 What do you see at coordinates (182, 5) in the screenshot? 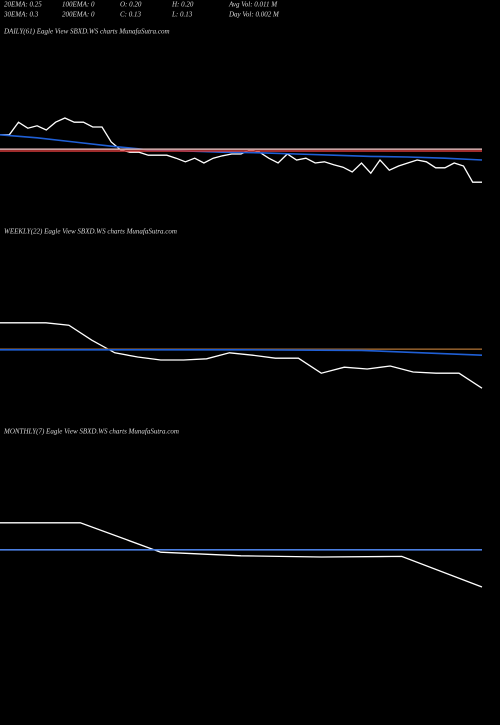
I see `header-stat: H: 0.20` at bounding box center [182, 5].